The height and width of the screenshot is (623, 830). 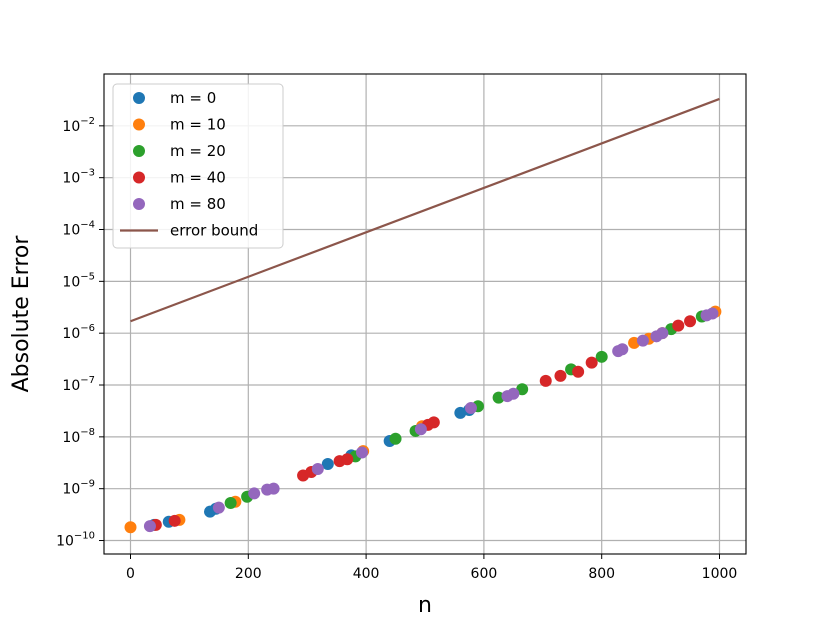 What do you see at coordinates (78, 177) in the screenshot?
I see `y-tick-label: 10⁻³` at bounding box center [78, 177].